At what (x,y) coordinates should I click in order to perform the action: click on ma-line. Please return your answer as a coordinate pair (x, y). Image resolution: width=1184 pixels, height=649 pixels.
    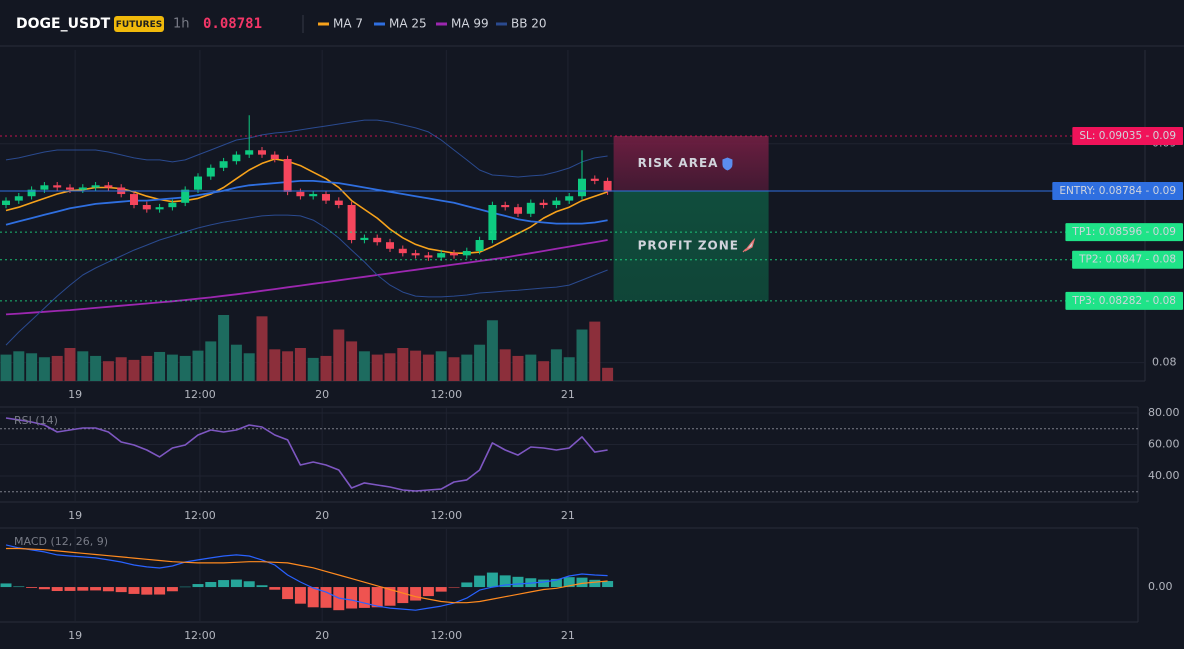
    Looking at the image, I should click on (306, 277).